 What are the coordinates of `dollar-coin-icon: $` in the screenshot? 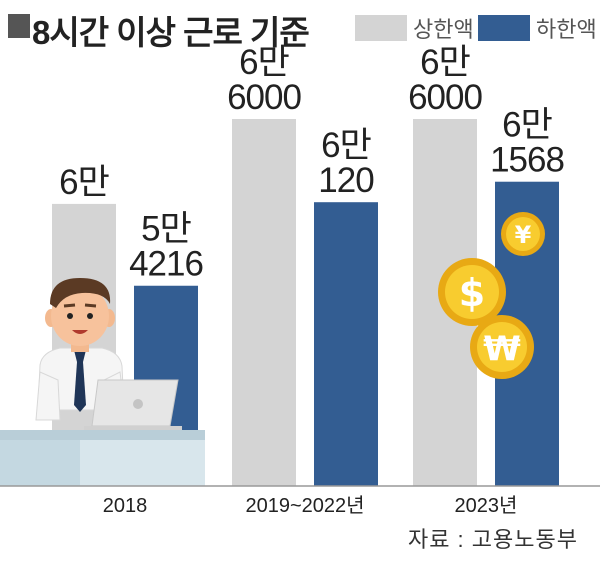 It's located at (472, 292).